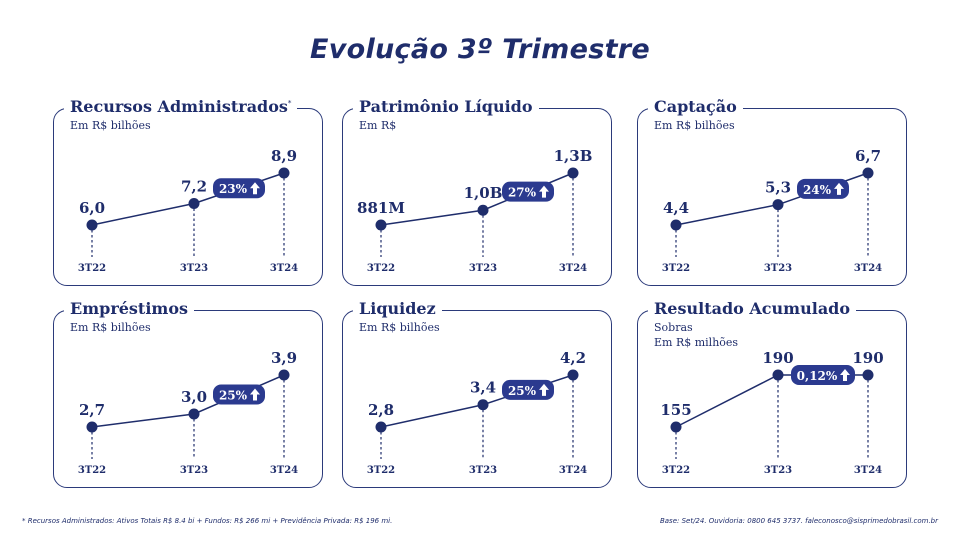  Describe the element at coordinates (483, 193) in the screenshot. I see `value-label: 1,0B` at that location.